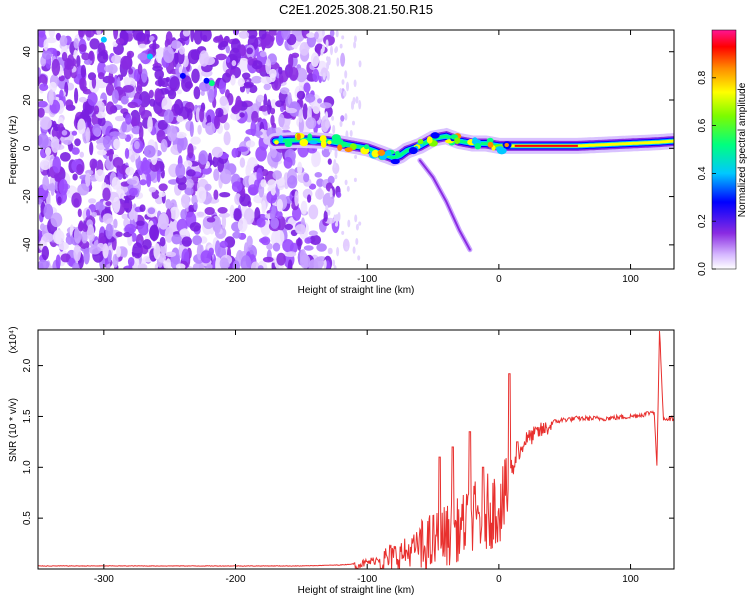  Describe the element at coordinates (702, 269) in the screenshot. I see `colorbar-tick-label: 0.0` at that location.